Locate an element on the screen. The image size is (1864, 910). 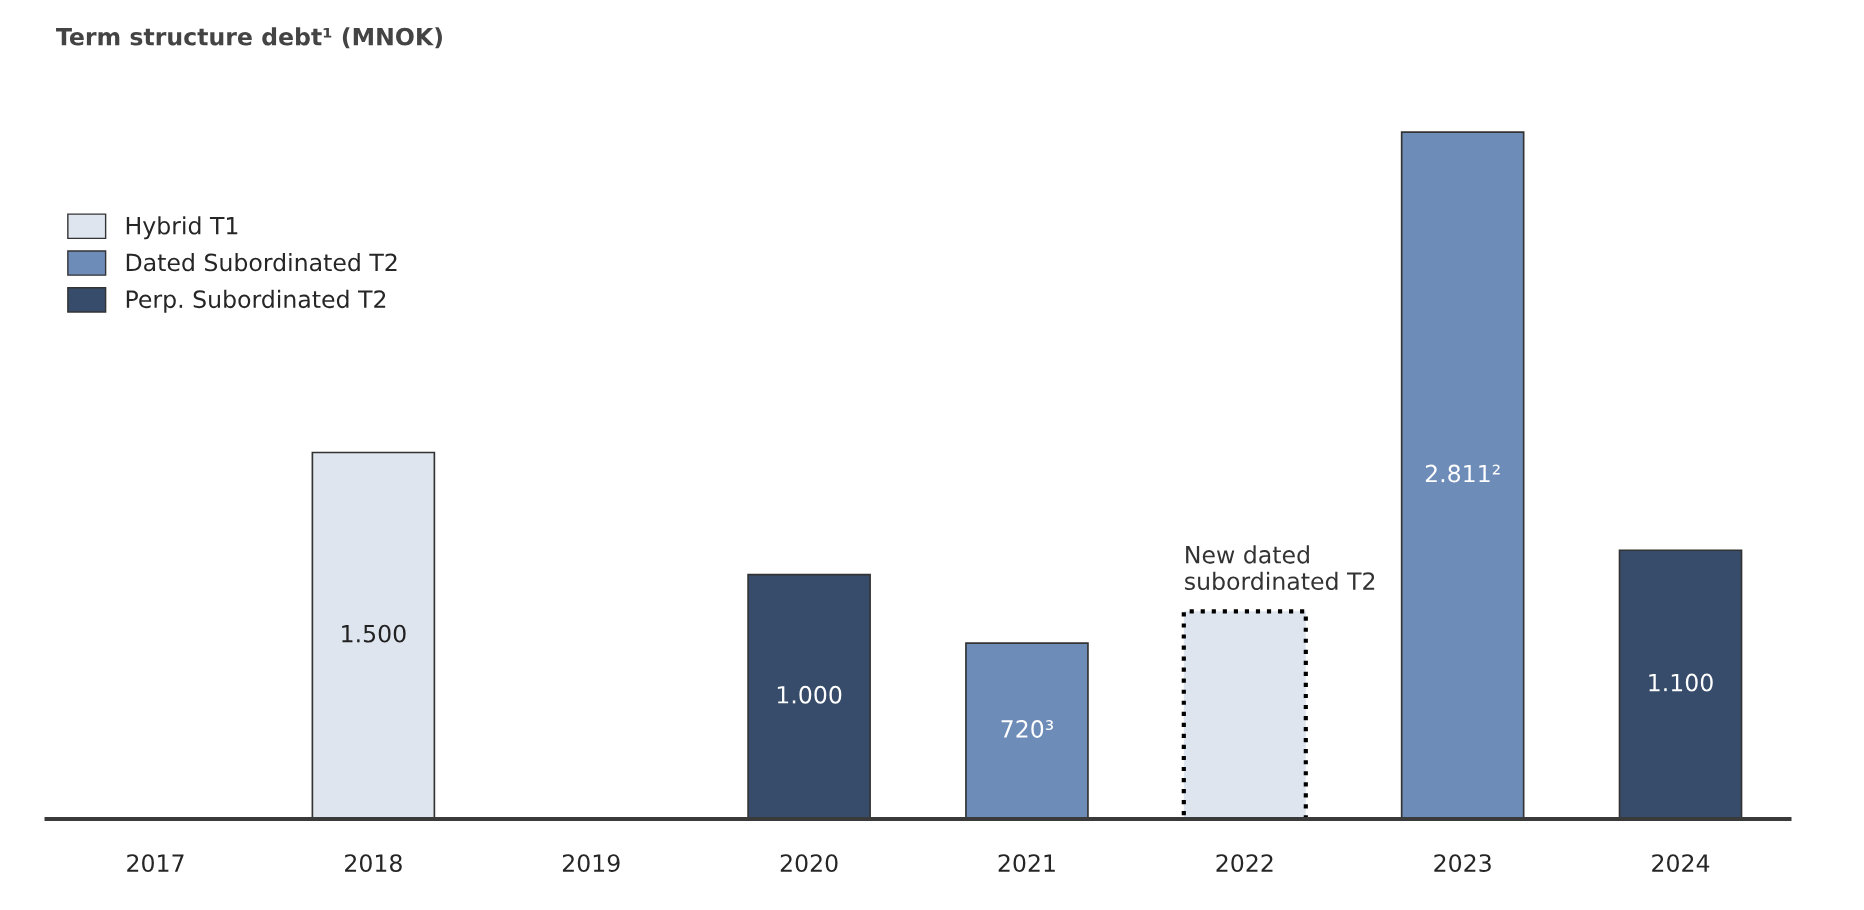
x-tick-label: 2022 is located at coordinates (1244, 863).